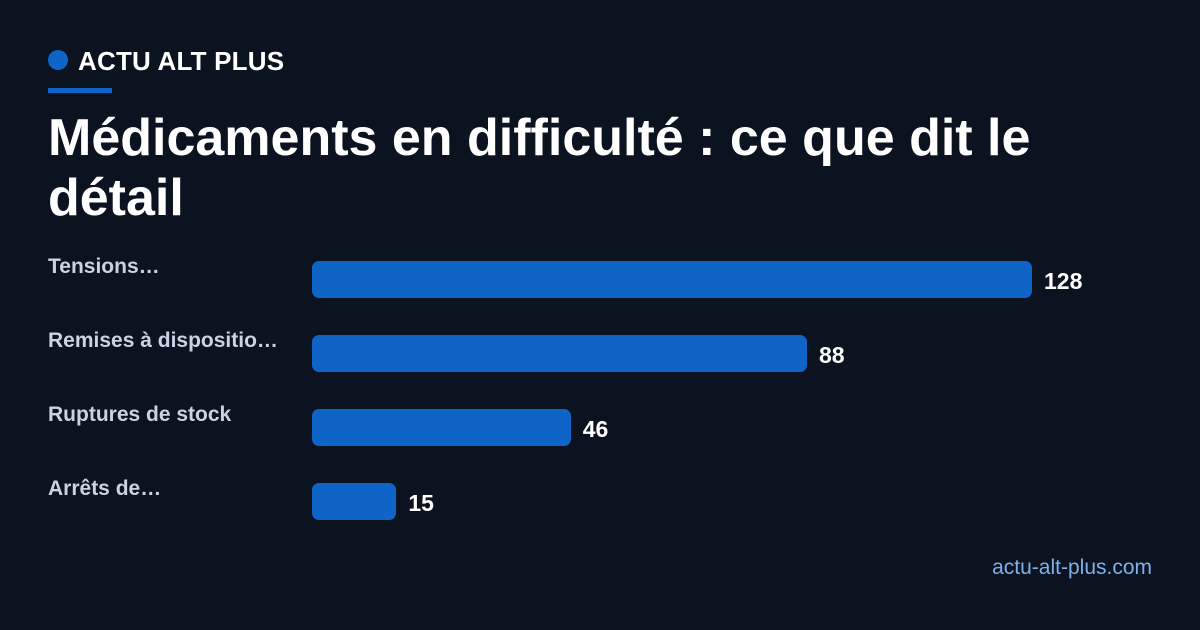 Image resolution: width=1200 pixels, height=630 pixels. What do you see at coordinates (832, 355) in the screenshot?
I see `bar-value-label: 88` at bounding box center [832, 355].